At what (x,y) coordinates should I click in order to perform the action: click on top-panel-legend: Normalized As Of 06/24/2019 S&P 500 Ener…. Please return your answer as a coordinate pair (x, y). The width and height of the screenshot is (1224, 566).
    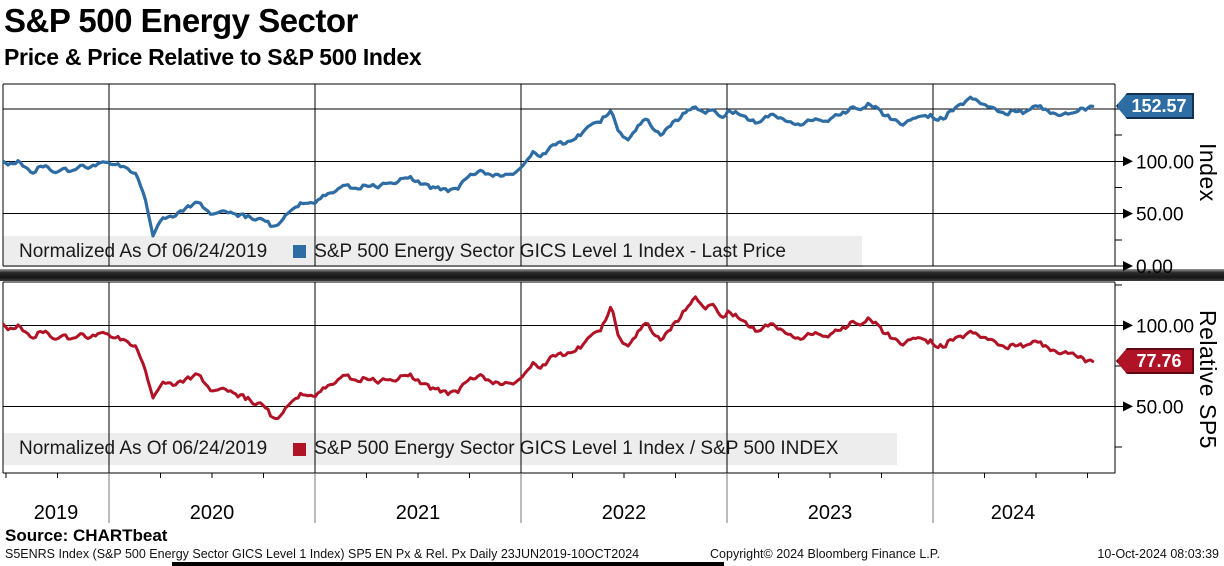
    Looking at the image, I should click on (432, 251).